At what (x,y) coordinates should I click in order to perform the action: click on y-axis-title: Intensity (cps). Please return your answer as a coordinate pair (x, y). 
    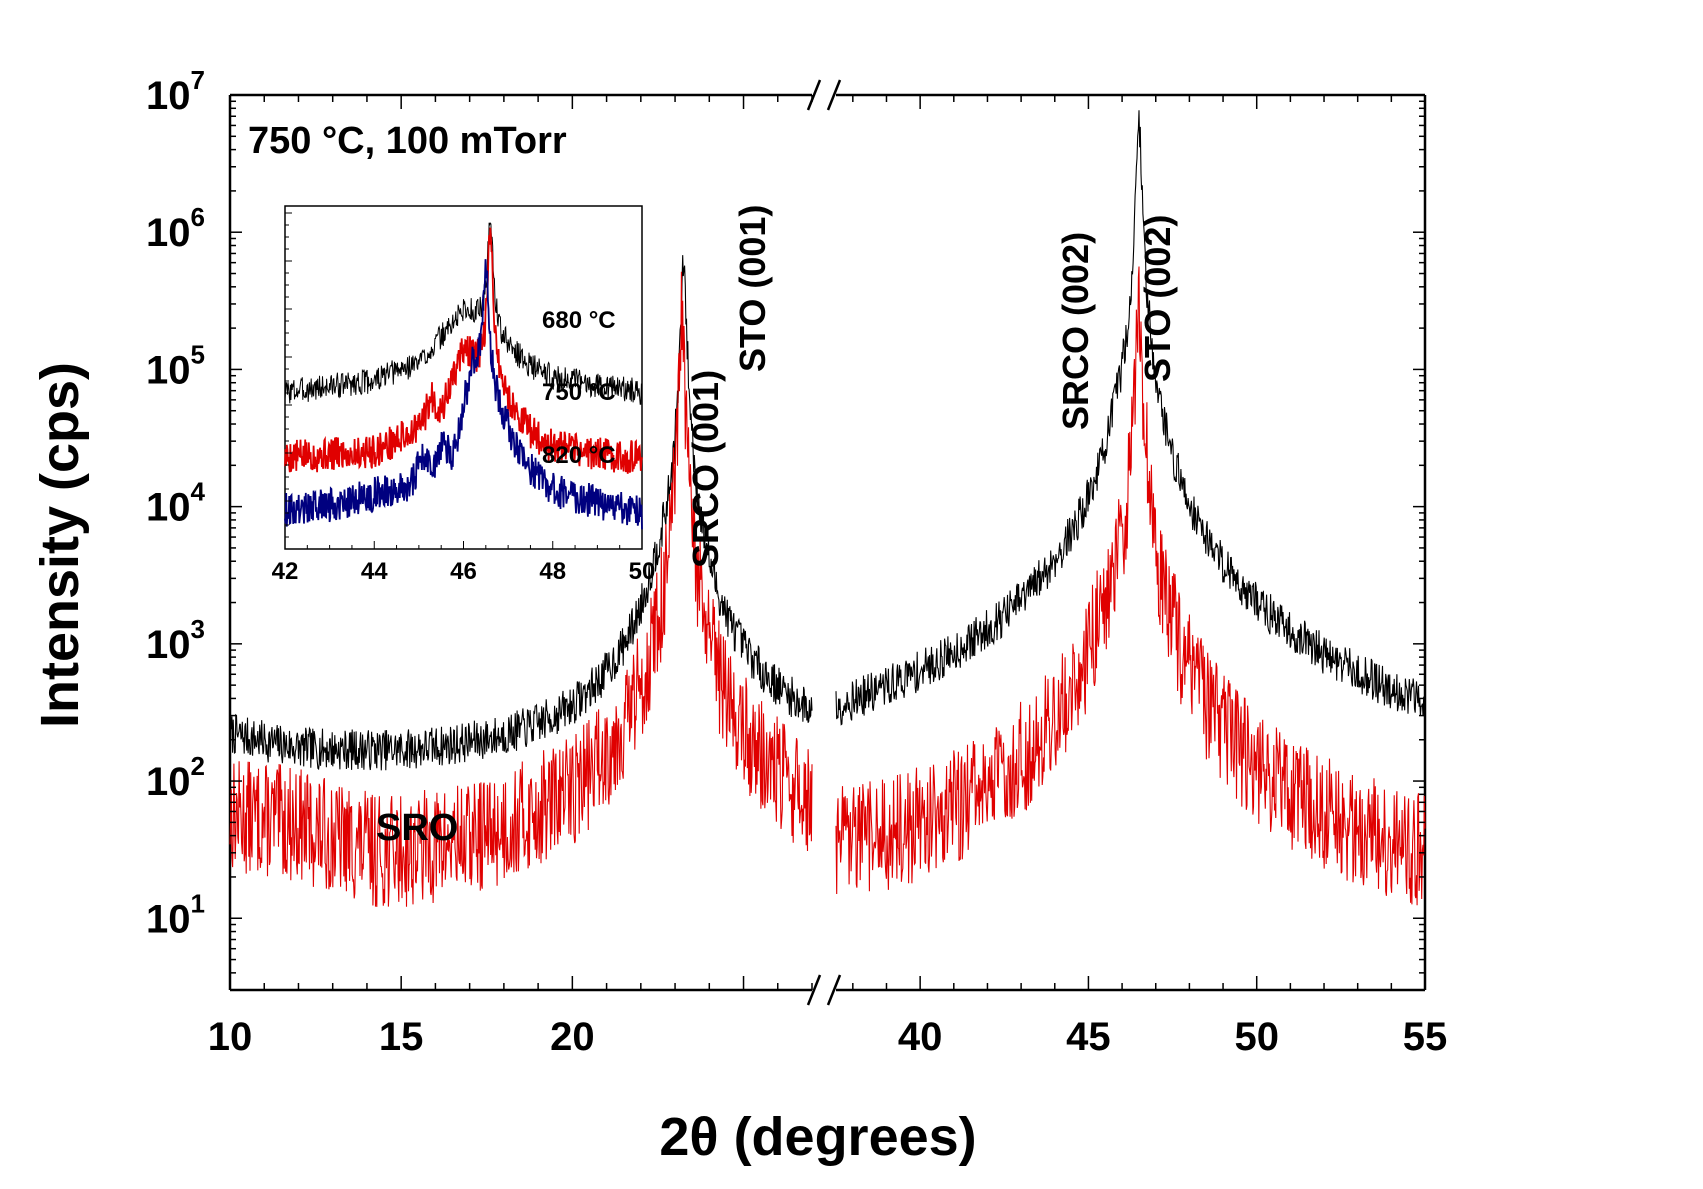
    Looking at the image, I should click on (60, 545).